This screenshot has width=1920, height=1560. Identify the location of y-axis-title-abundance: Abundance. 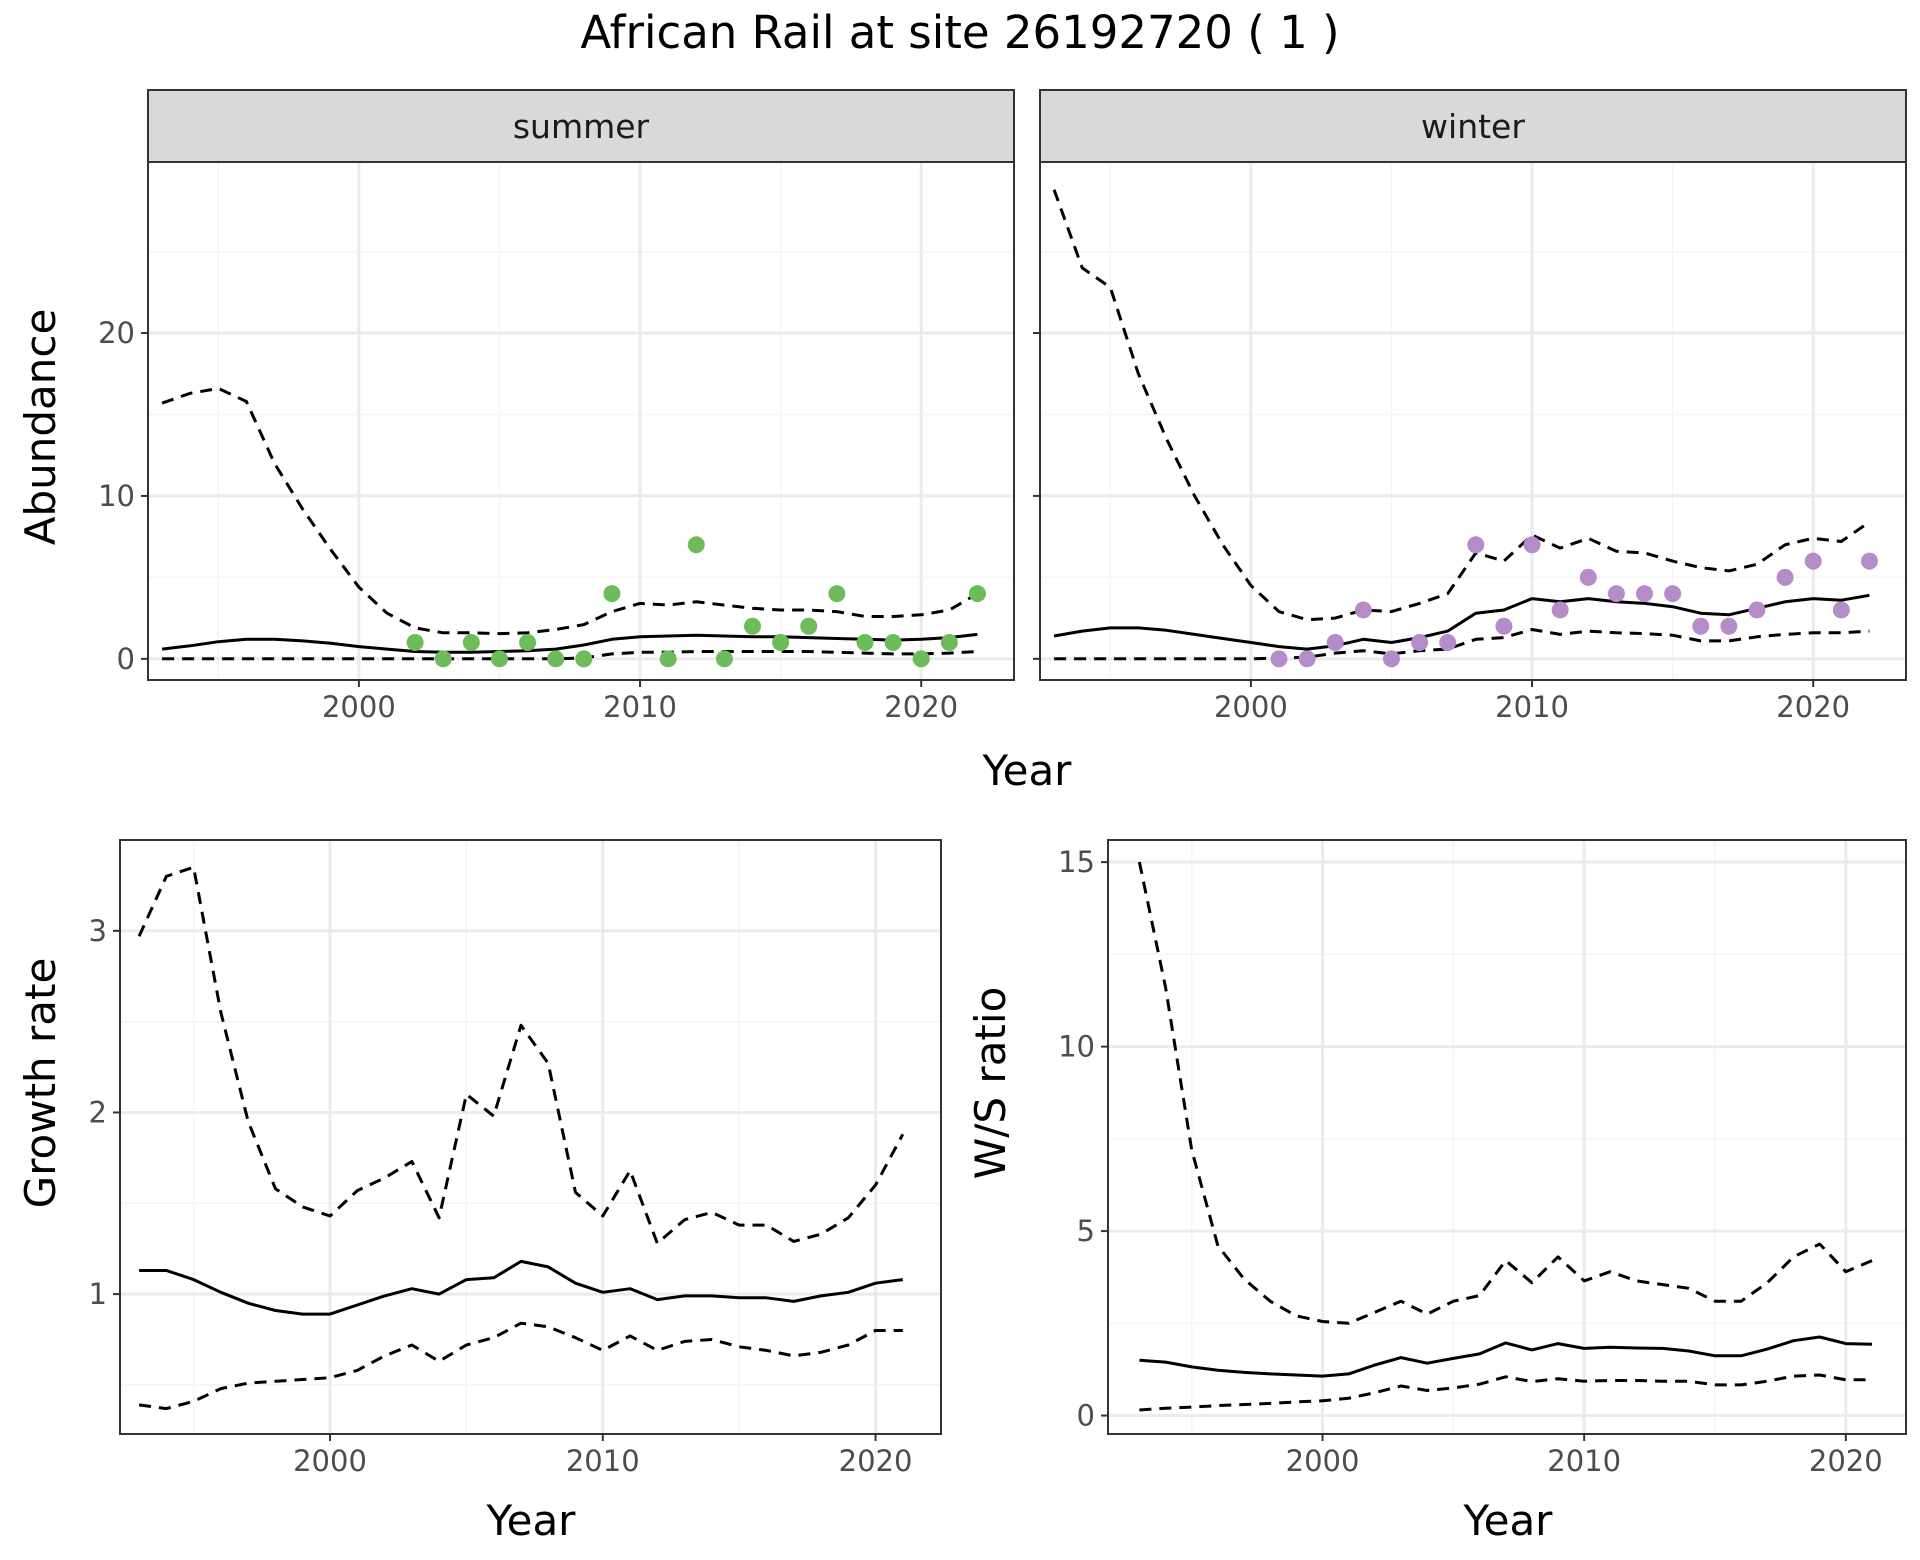
(40, 427).